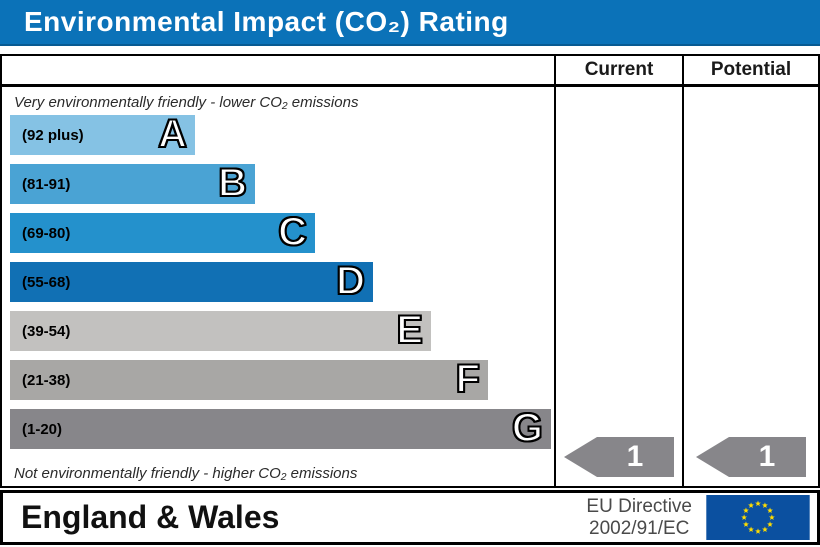 The height and width of the screenshot is (547, 820). I want to click on band-range-label: (92 plus), so click(53, 135).